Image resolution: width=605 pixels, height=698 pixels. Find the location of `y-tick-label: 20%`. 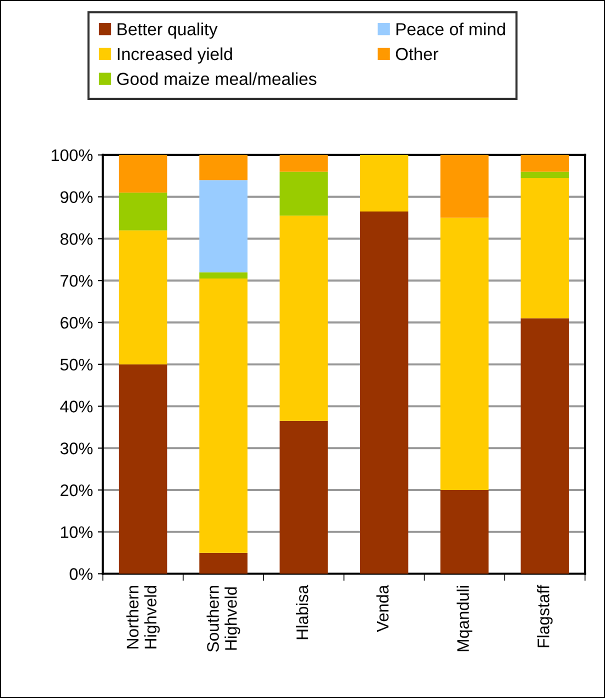

y-tick-label: 20% is located at coordinates (76, 490).